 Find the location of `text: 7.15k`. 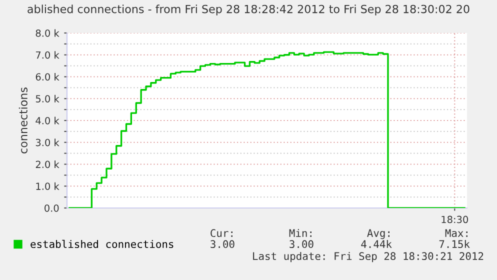

text: 7.15k is located at coordinates (454, 244).